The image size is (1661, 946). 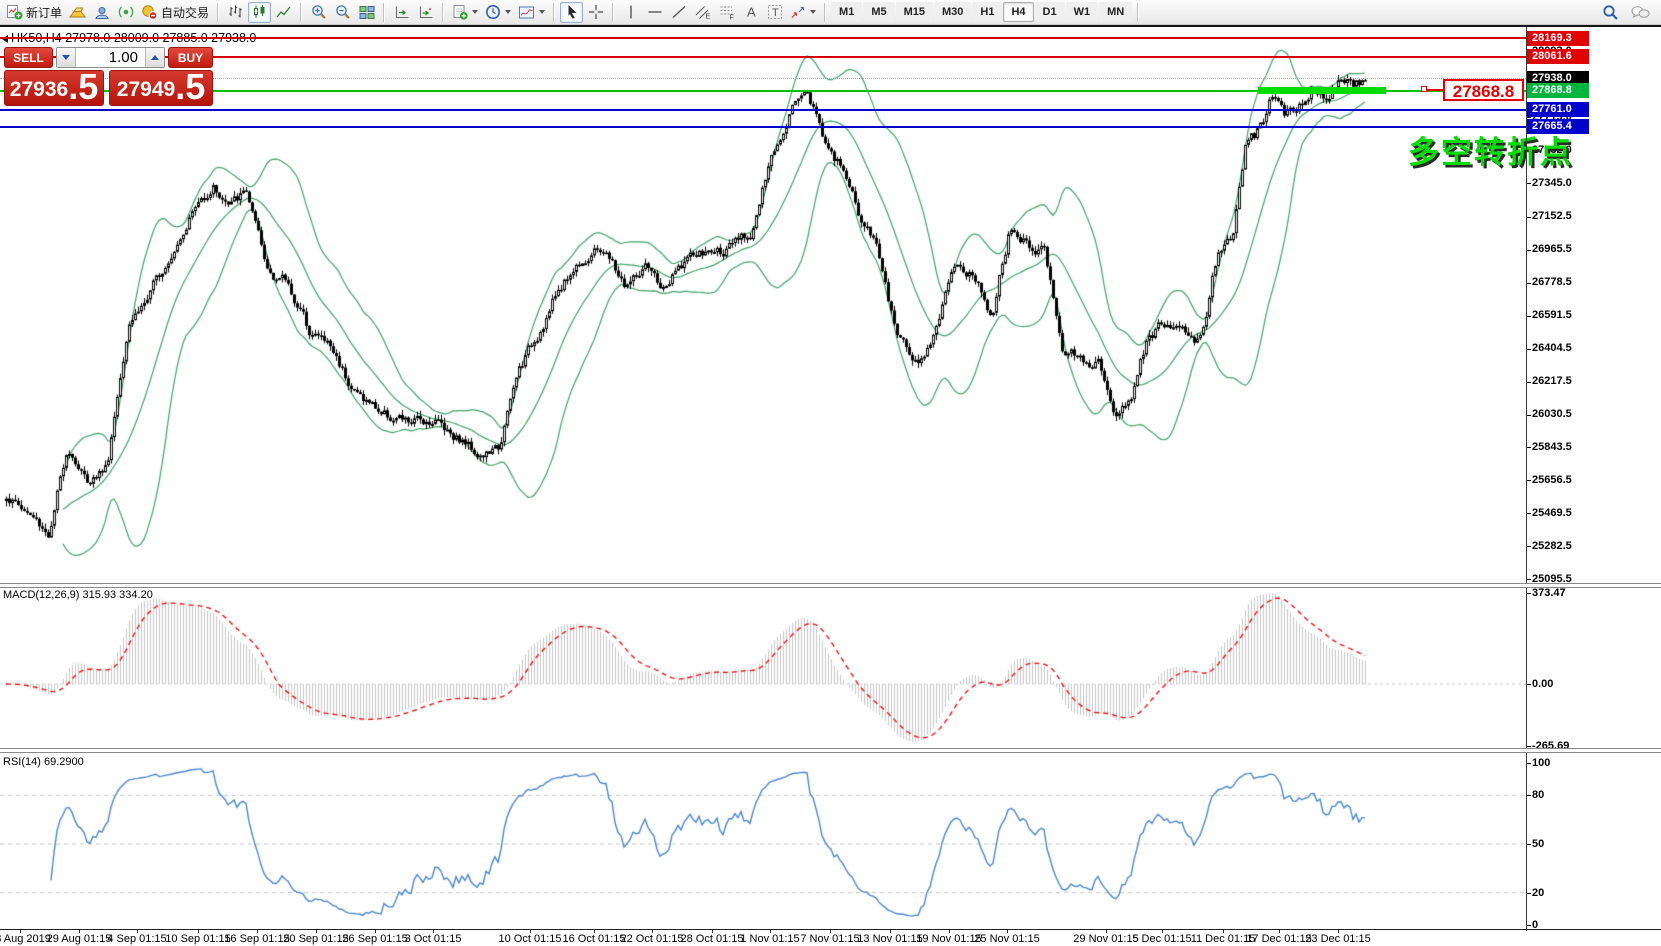 I want to click on gold-icon-button, so click(x=77, y=12).